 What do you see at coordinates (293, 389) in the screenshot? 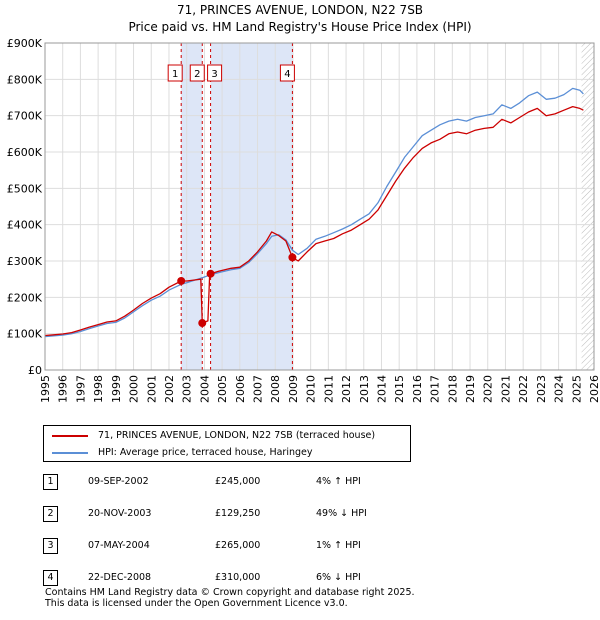
I see `x-tick-label: 2009` at bounding box center [293, 389].